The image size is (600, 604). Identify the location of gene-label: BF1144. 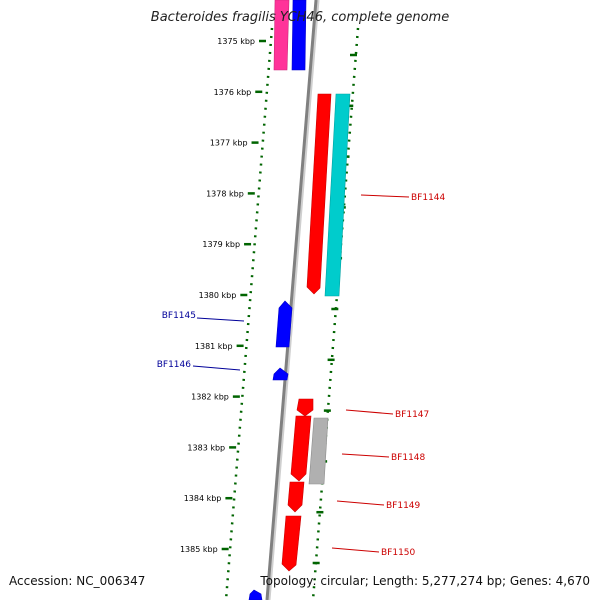
(428, 198).